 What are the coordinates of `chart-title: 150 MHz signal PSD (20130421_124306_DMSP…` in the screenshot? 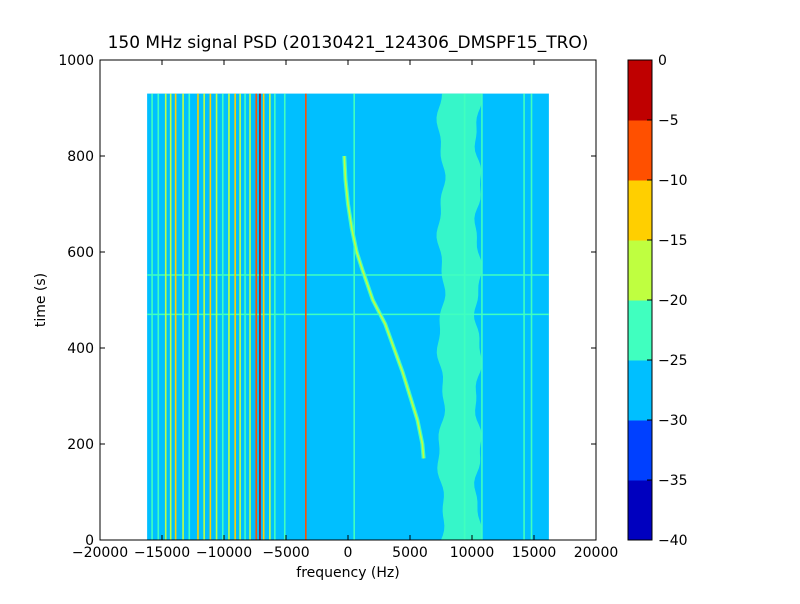 It's located at (348, 43).